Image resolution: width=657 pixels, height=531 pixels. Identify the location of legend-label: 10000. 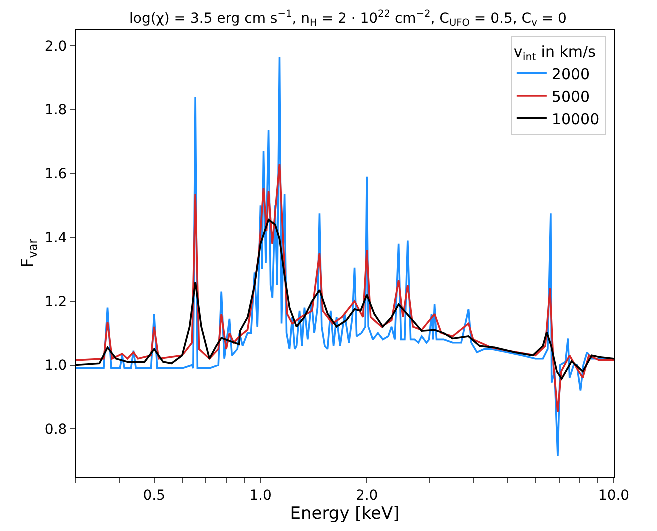
(576, 119).